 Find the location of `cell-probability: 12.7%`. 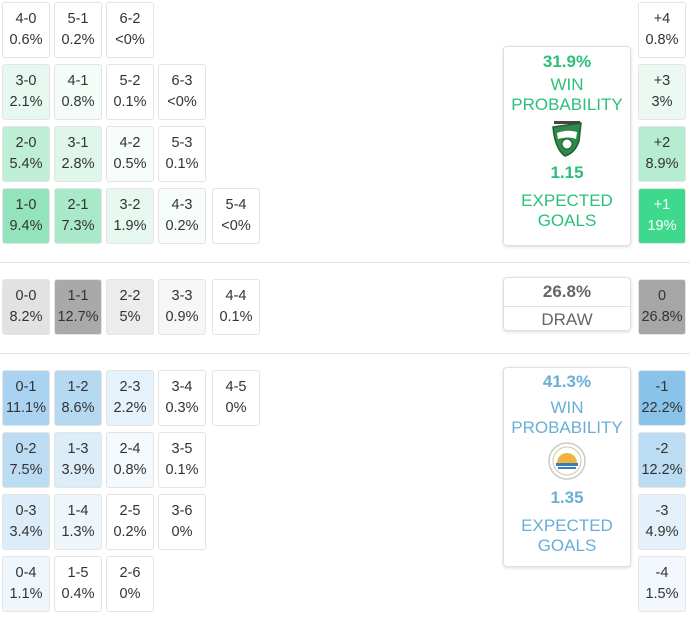

cell-probability: 12.7% is located at coordinates (78, 317).